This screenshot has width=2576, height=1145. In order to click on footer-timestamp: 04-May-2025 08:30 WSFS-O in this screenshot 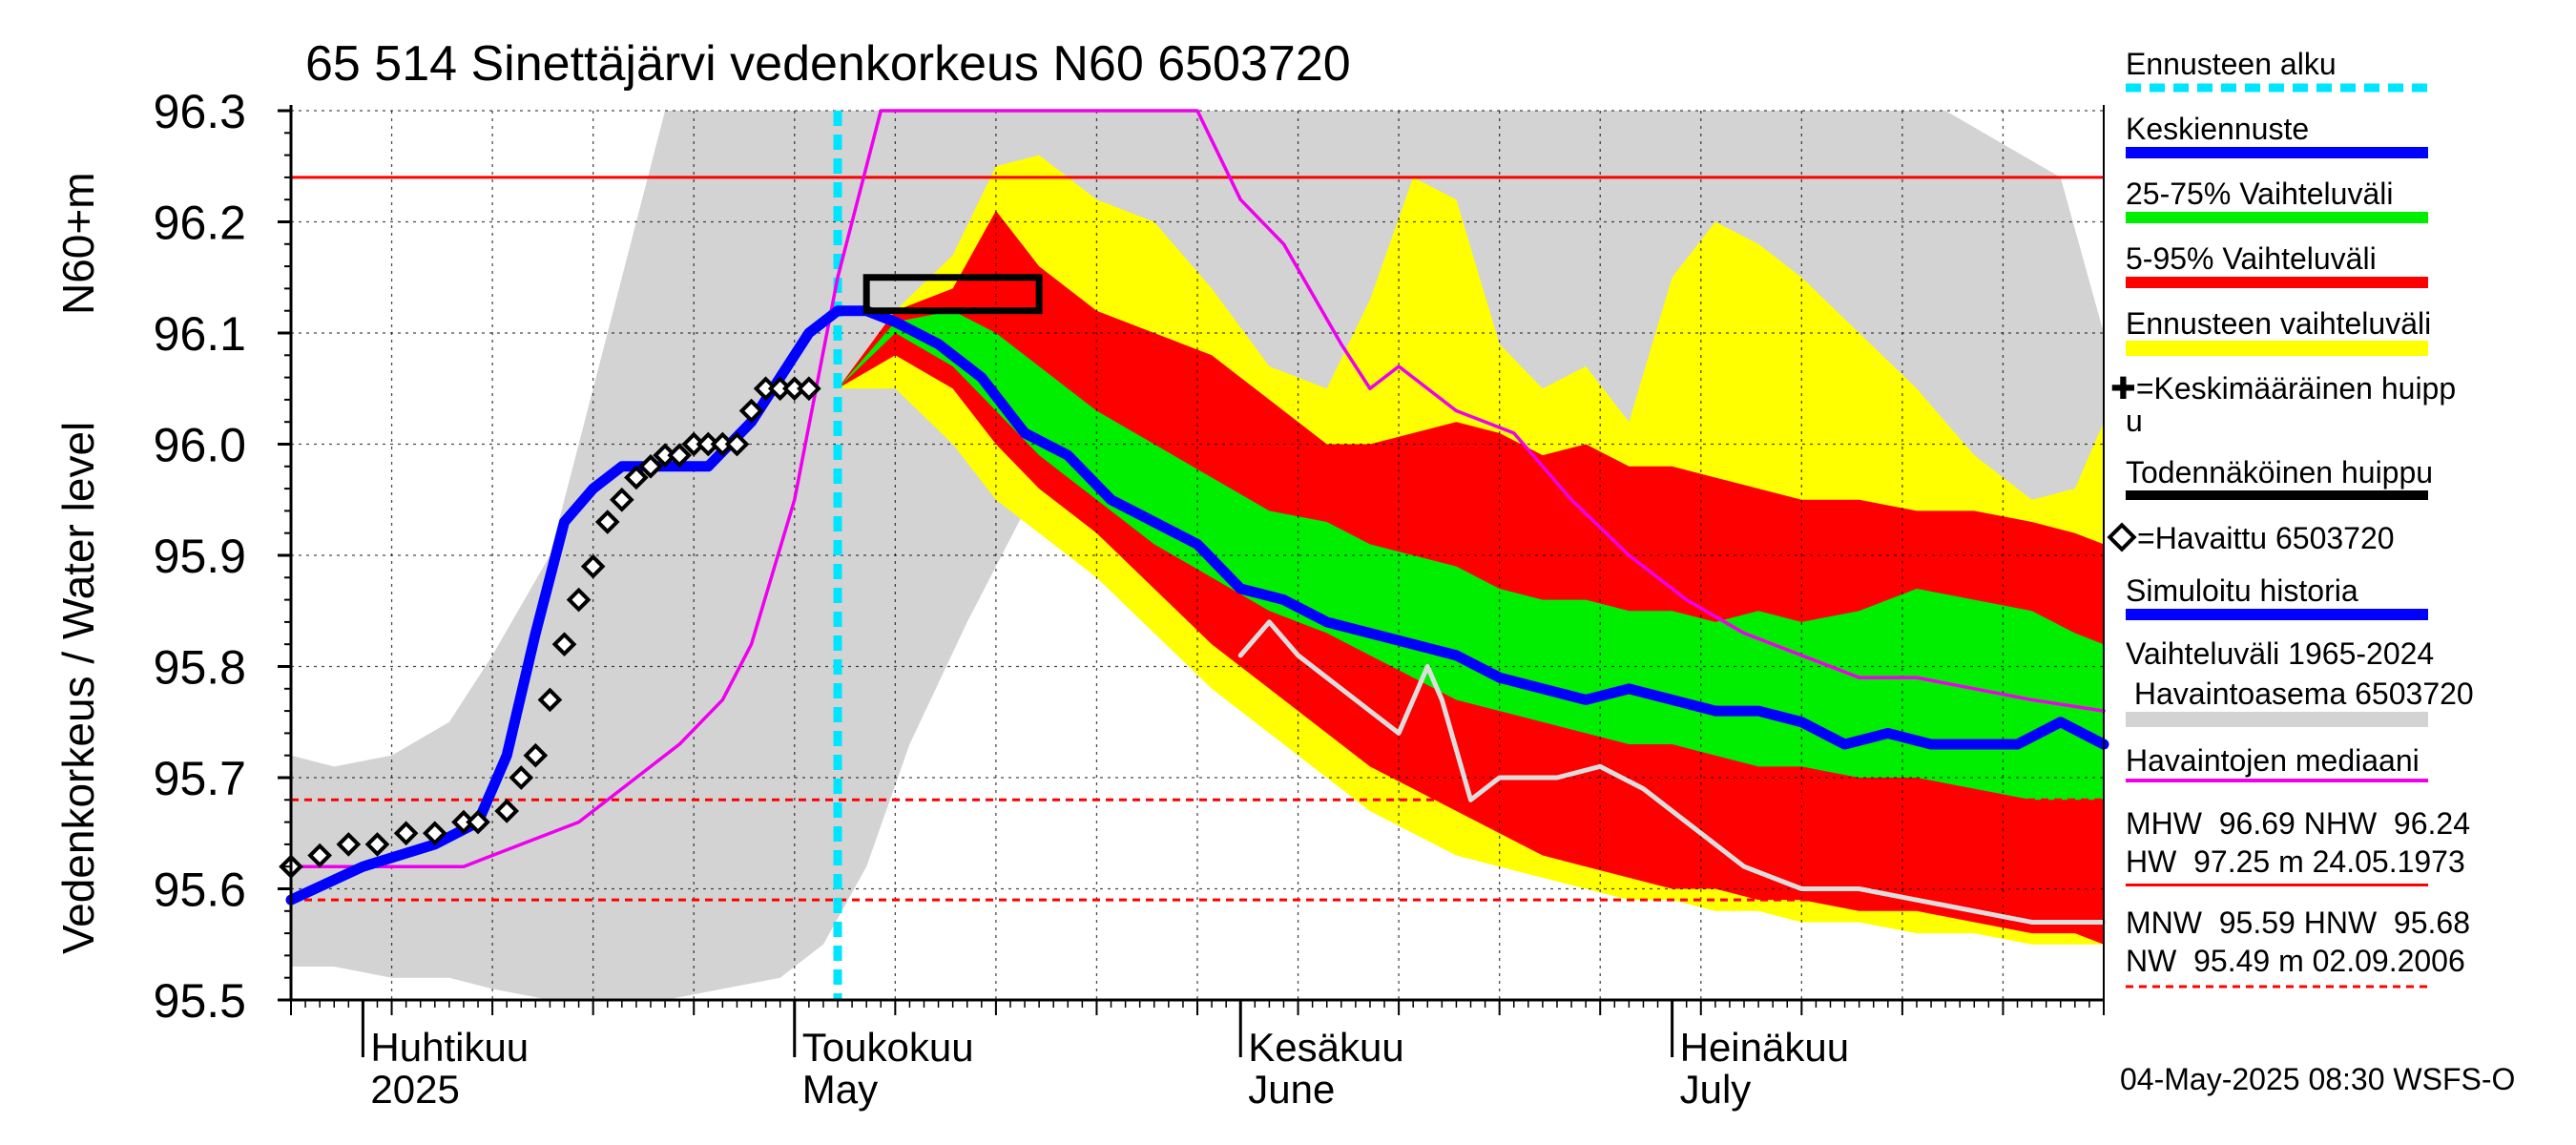, I will do `click(2317, 1079)`.